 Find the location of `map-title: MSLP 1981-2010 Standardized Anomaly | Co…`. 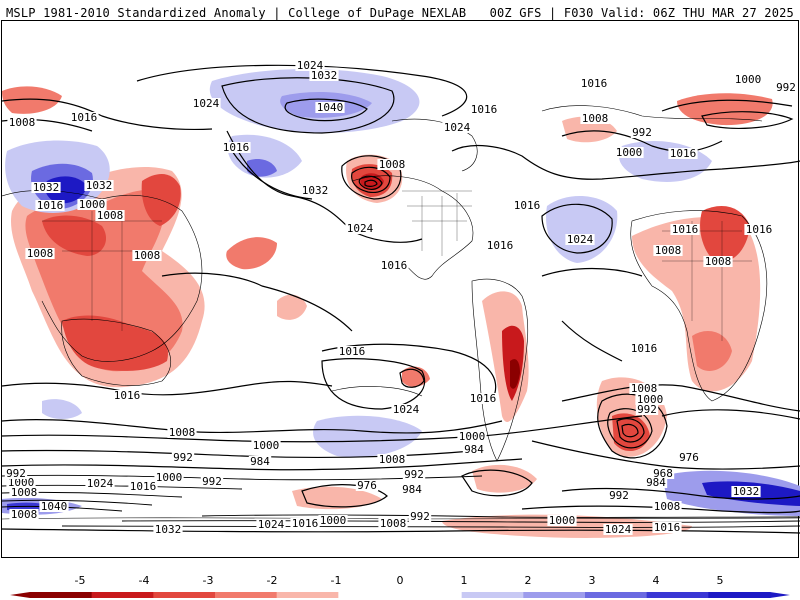

map-title: MSLP 1981-2010 Standardized Anomaly | Co… is located at coordinates (236, 13).